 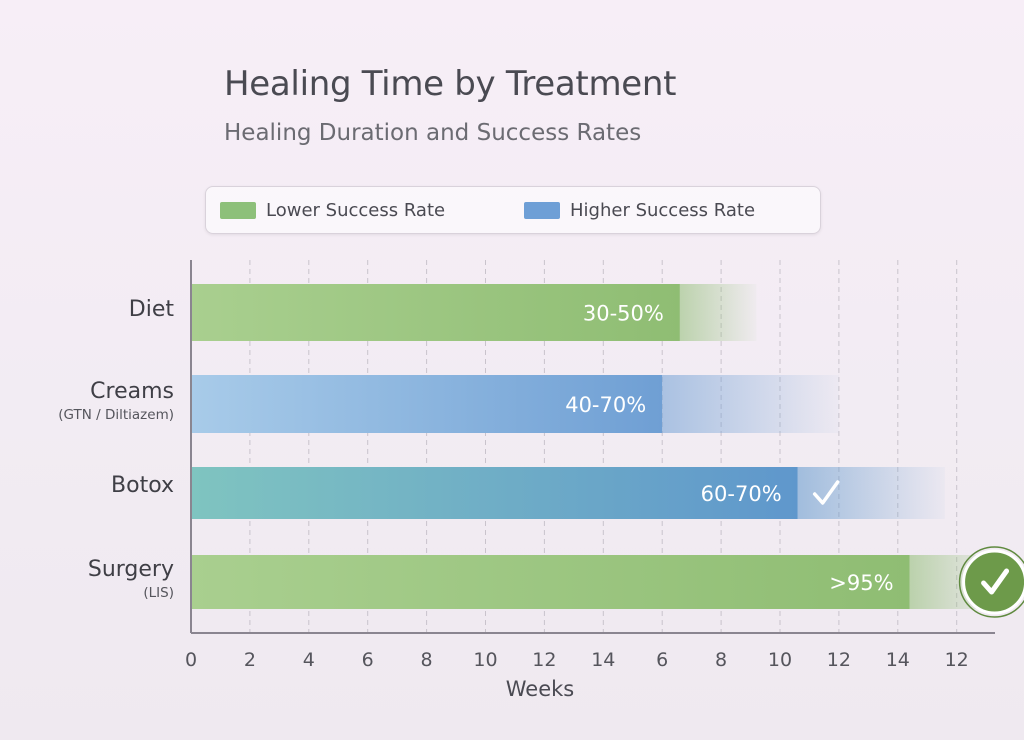 I want to click on legend-item-lower: Lower Success Rate, so click(x=332, y=210).